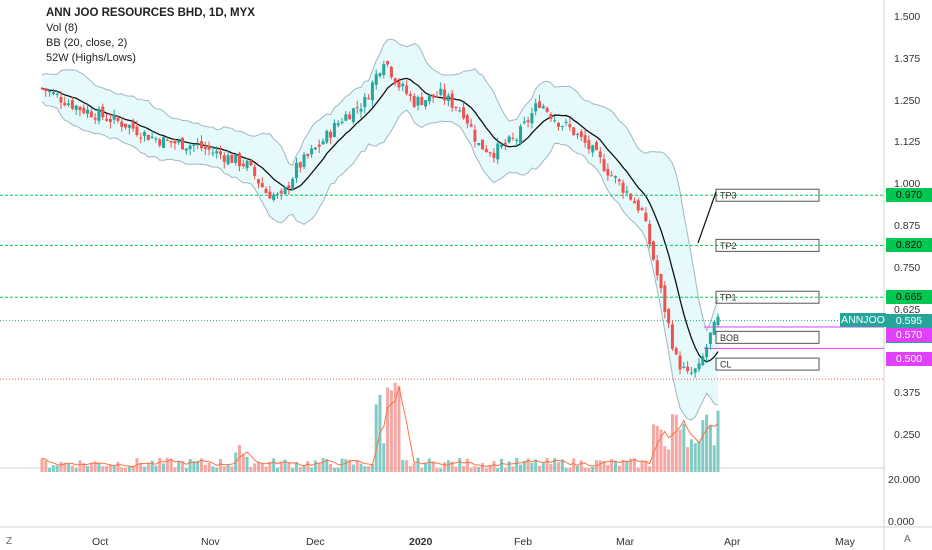  What do you see at coordinates (767, 245) in the screenshot?
I see `target-box-tp2` at bounding box center [767, 245].